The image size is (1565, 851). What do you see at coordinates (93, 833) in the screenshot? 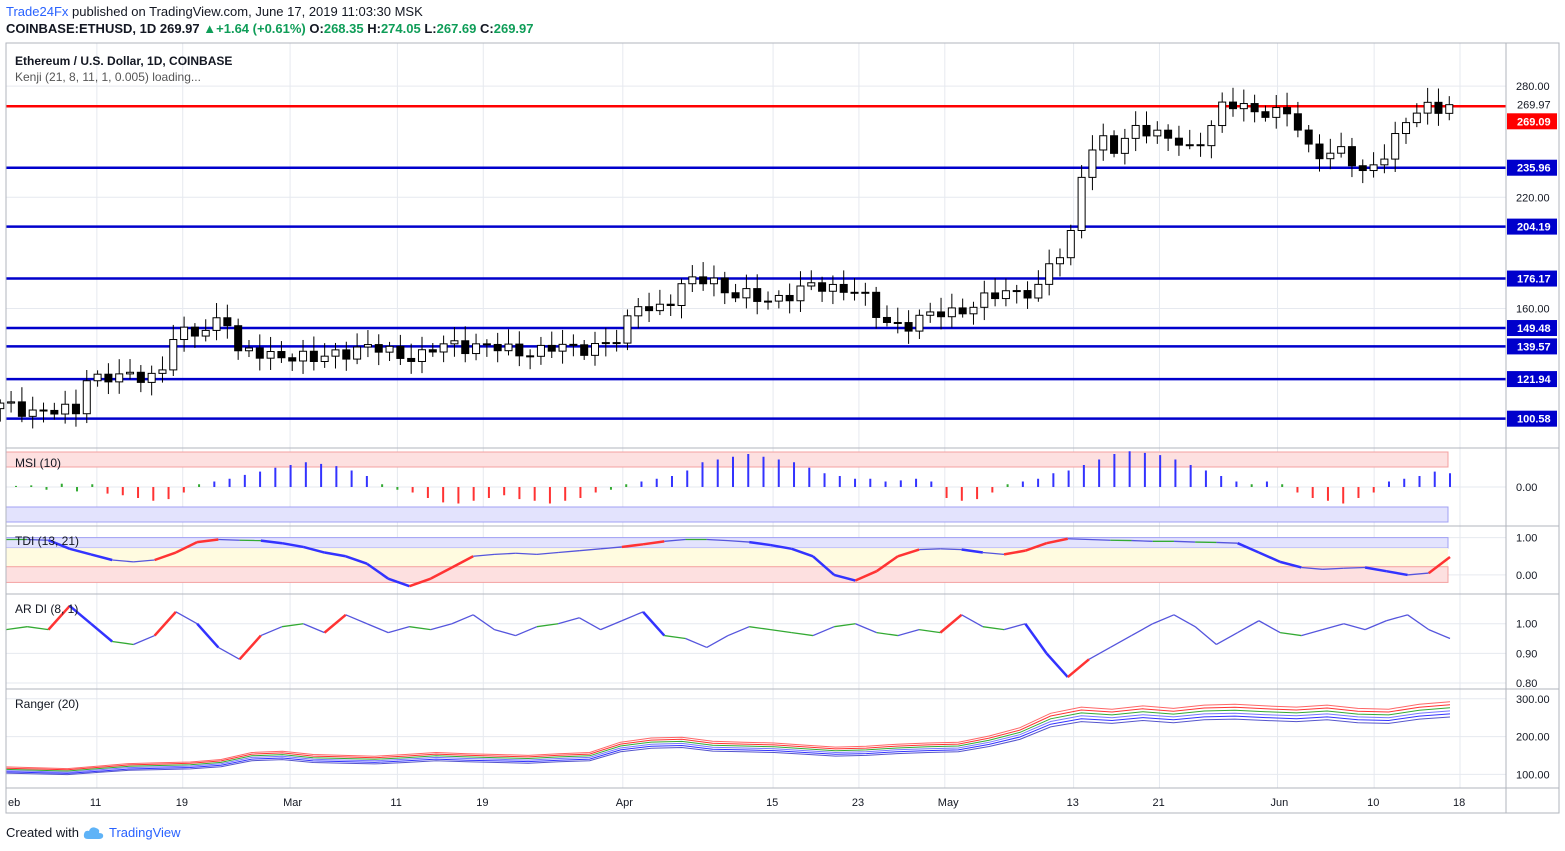
I see `cloud-logo-icon` at bounding box center [93, 833].